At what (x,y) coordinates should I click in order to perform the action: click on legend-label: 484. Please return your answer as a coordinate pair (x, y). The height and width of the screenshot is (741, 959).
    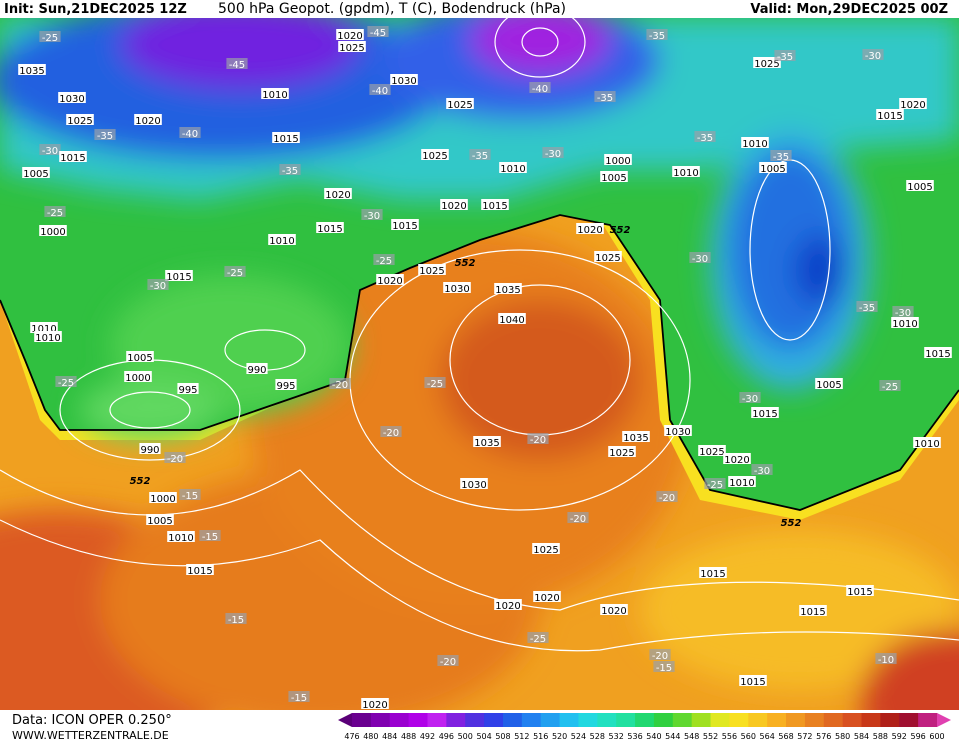
    Looking at the image, I should click on (389, 736).